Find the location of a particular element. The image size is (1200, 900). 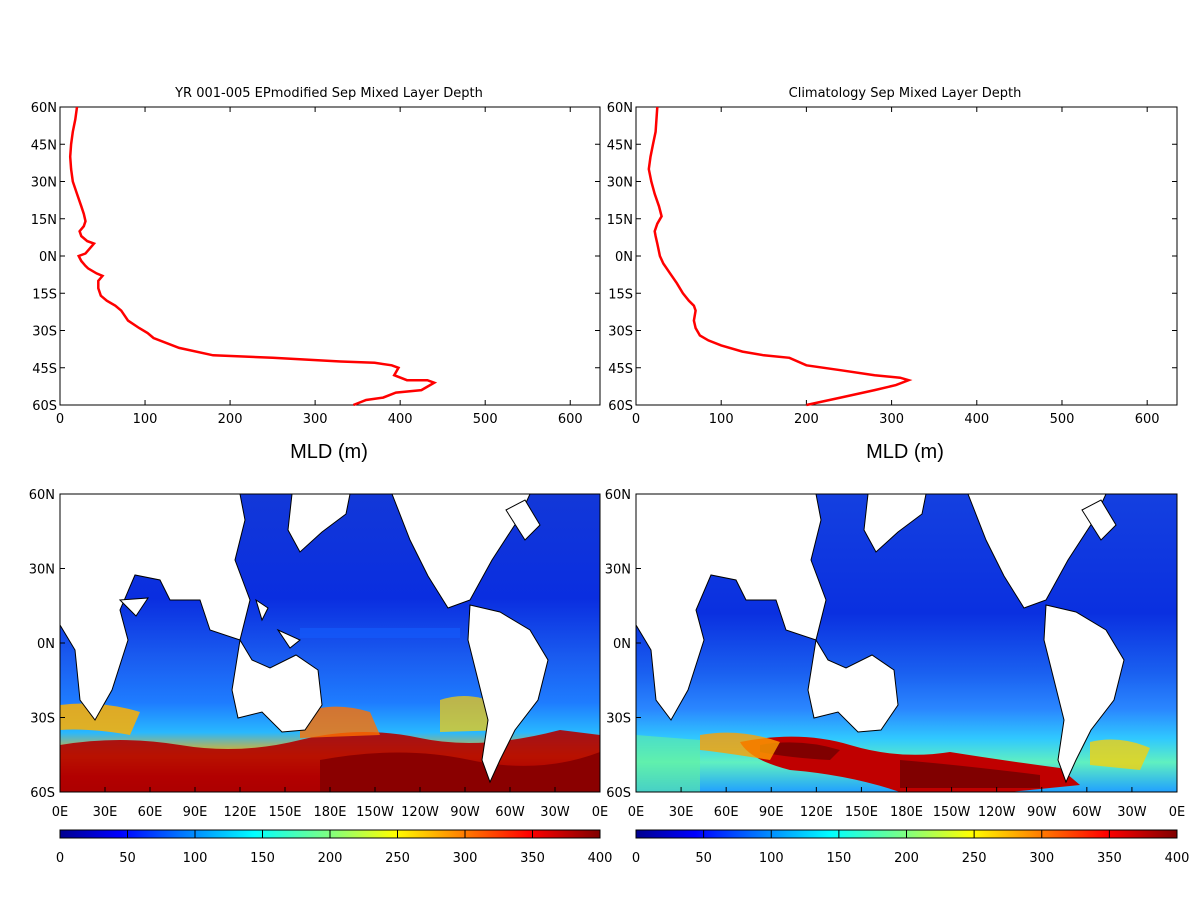

profile-title-climatology: Climatology Sep Mixed Layer Depth is located at coordinates (905, 93).